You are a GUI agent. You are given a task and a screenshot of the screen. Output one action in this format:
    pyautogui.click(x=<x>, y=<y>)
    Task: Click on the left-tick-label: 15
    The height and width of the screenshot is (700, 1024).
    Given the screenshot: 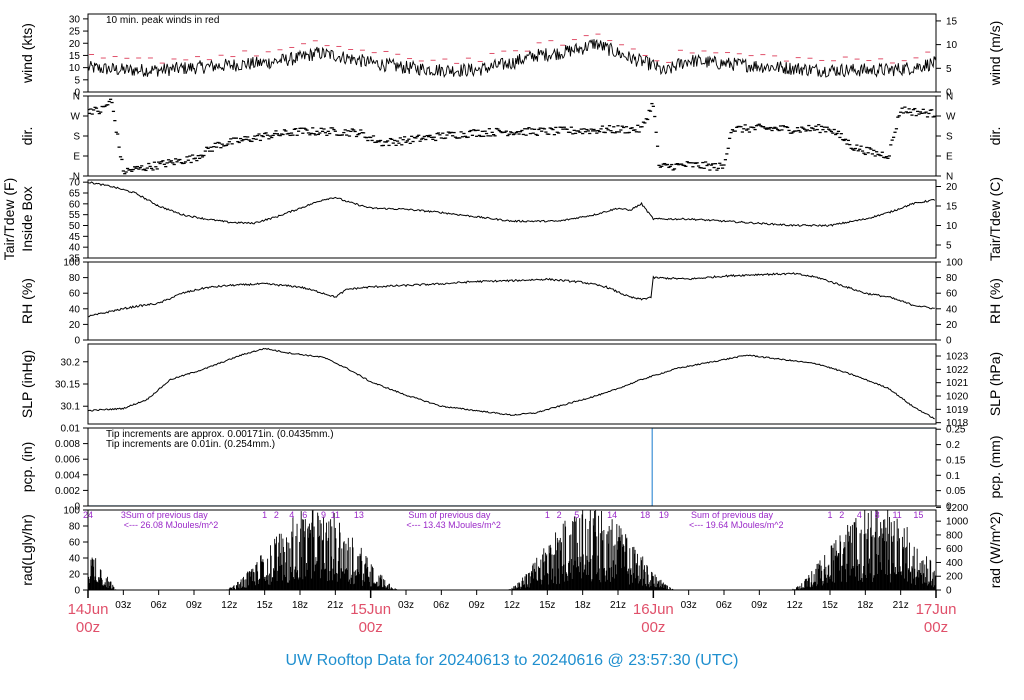 What is the action you would take?
    pyautogui.click(x=75, y=56)
    